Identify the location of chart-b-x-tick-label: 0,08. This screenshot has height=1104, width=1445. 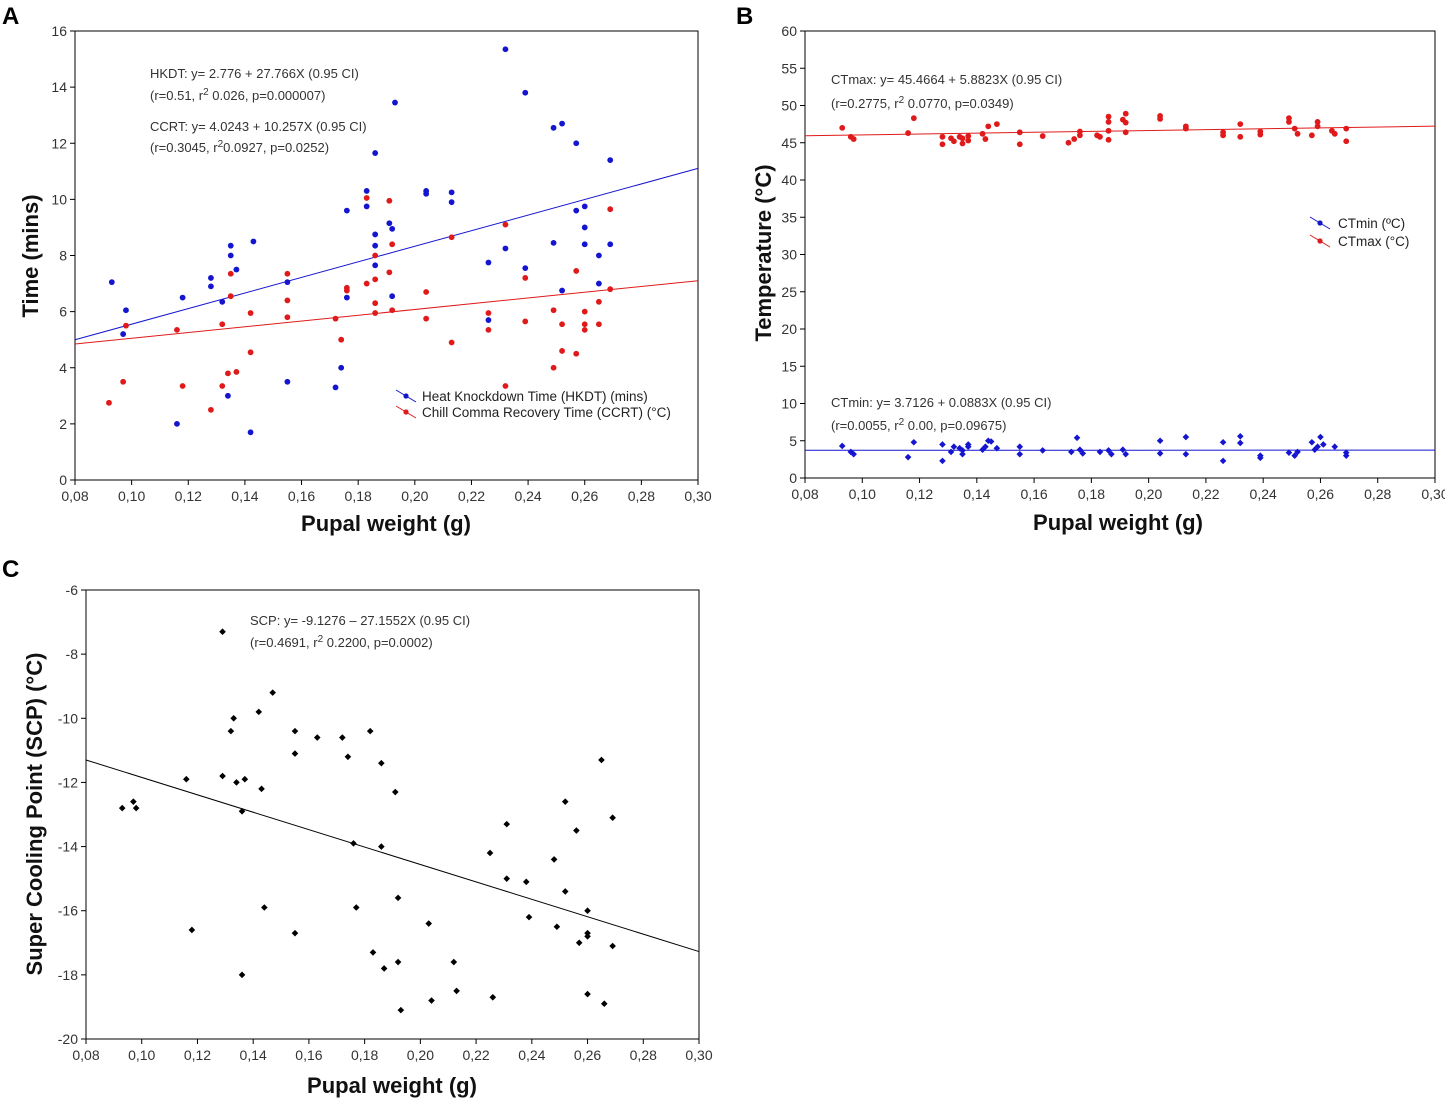
(804, 494).